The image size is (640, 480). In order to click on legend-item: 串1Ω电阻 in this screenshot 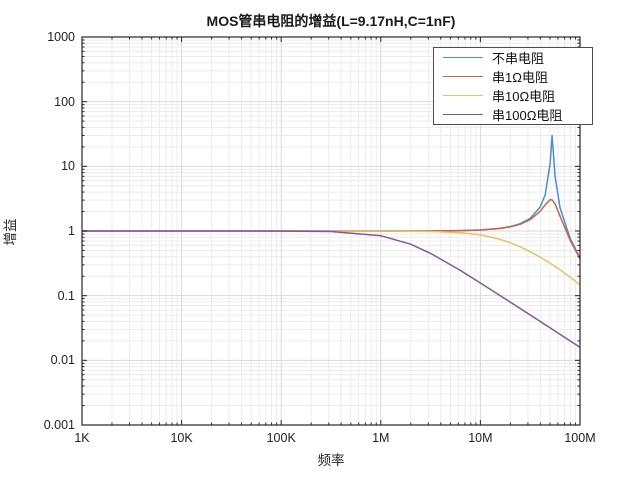, I will do `click(513, 77)`.